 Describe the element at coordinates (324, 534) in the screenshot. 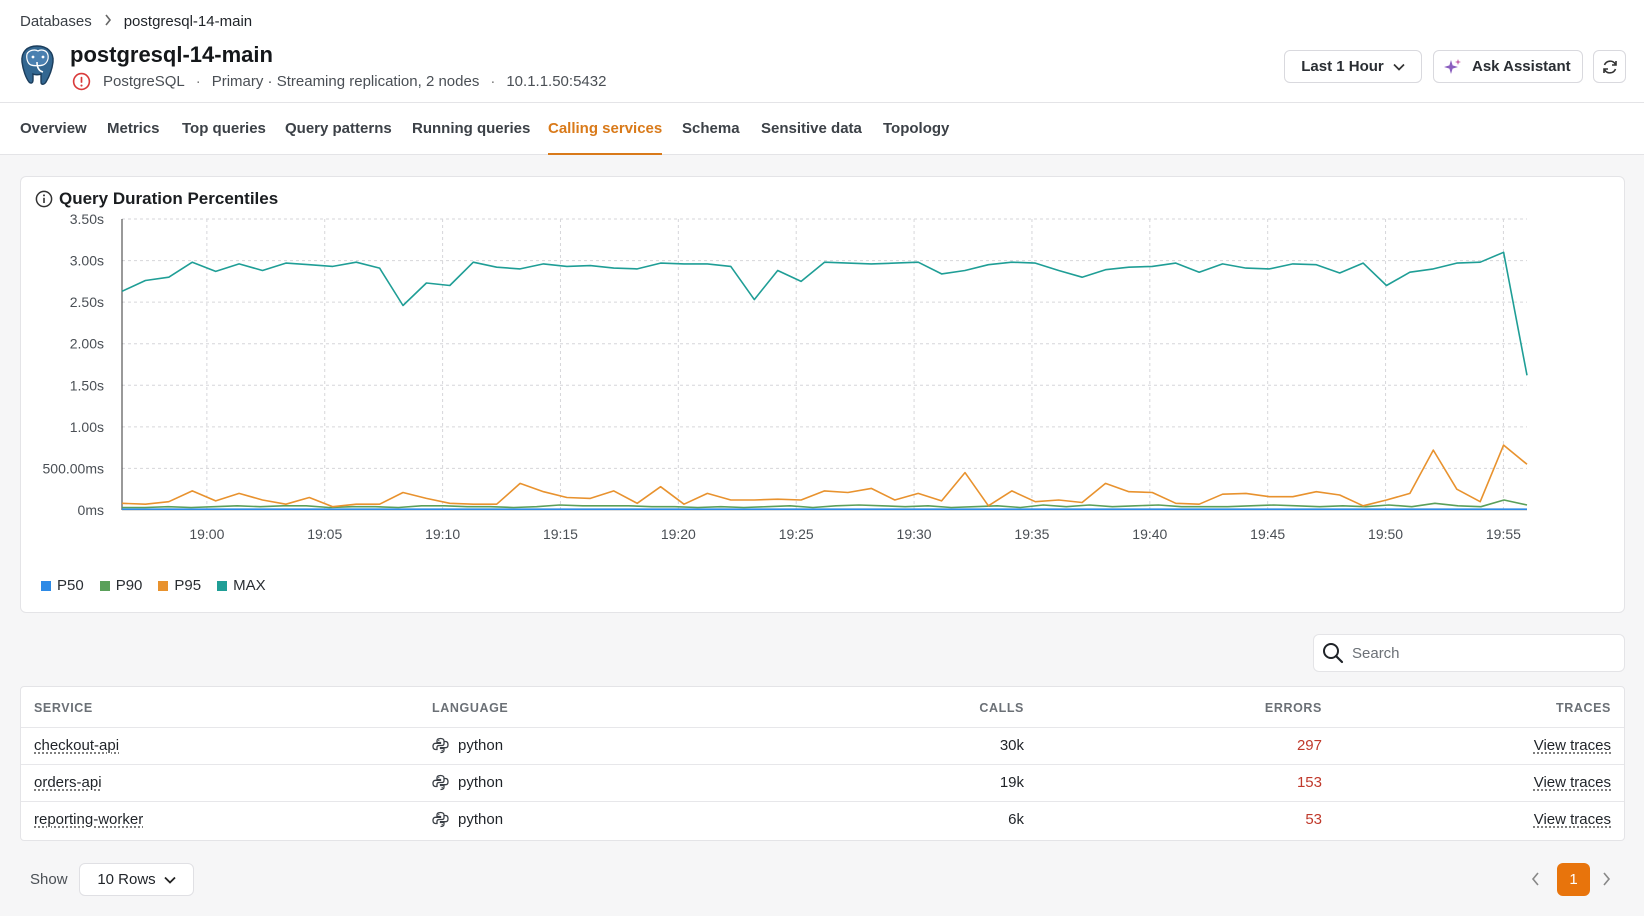

I see `x-tick-label: 19:05` at that location.